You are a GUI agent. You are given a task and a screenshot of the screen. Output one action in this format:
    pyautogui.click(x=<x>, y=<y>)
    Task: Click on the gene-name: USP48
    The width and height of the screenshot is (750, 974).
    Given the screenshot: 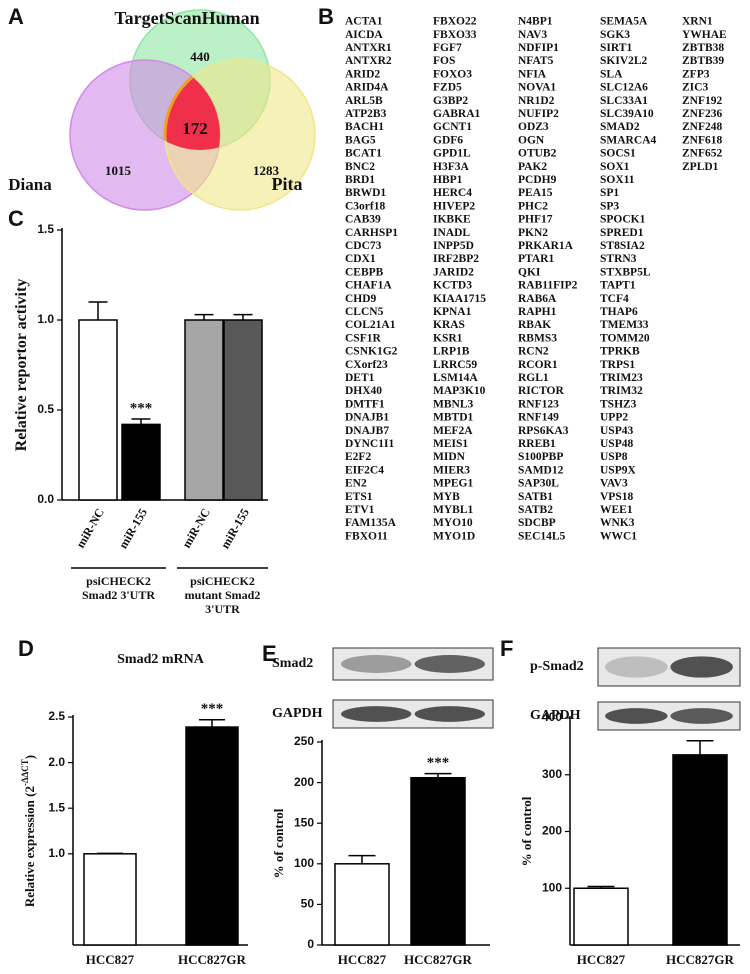 What is the action you would take?
    pyautogui.click(x=616, y=444)
    